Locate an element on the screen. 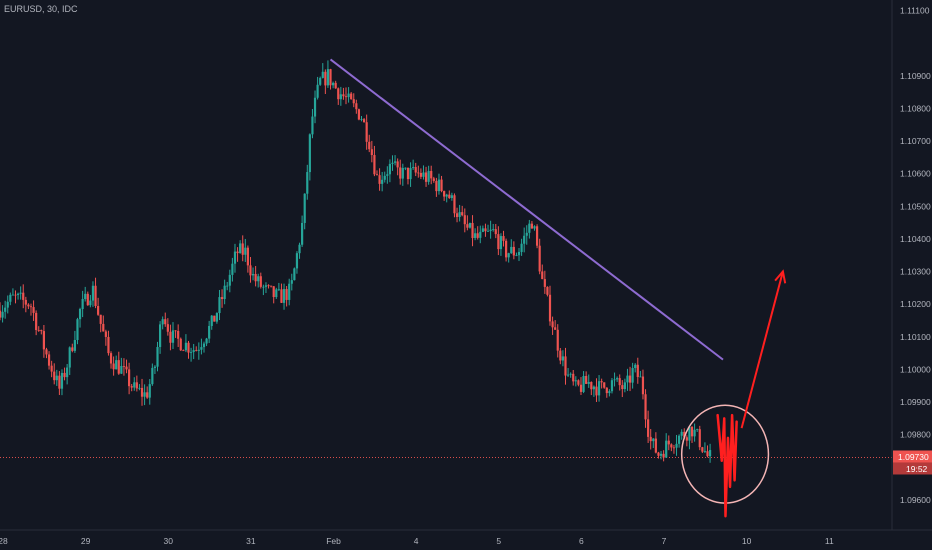 The image size is (932, 550). price-tick-label: 1.10000 is located at coordinates (915, 369).